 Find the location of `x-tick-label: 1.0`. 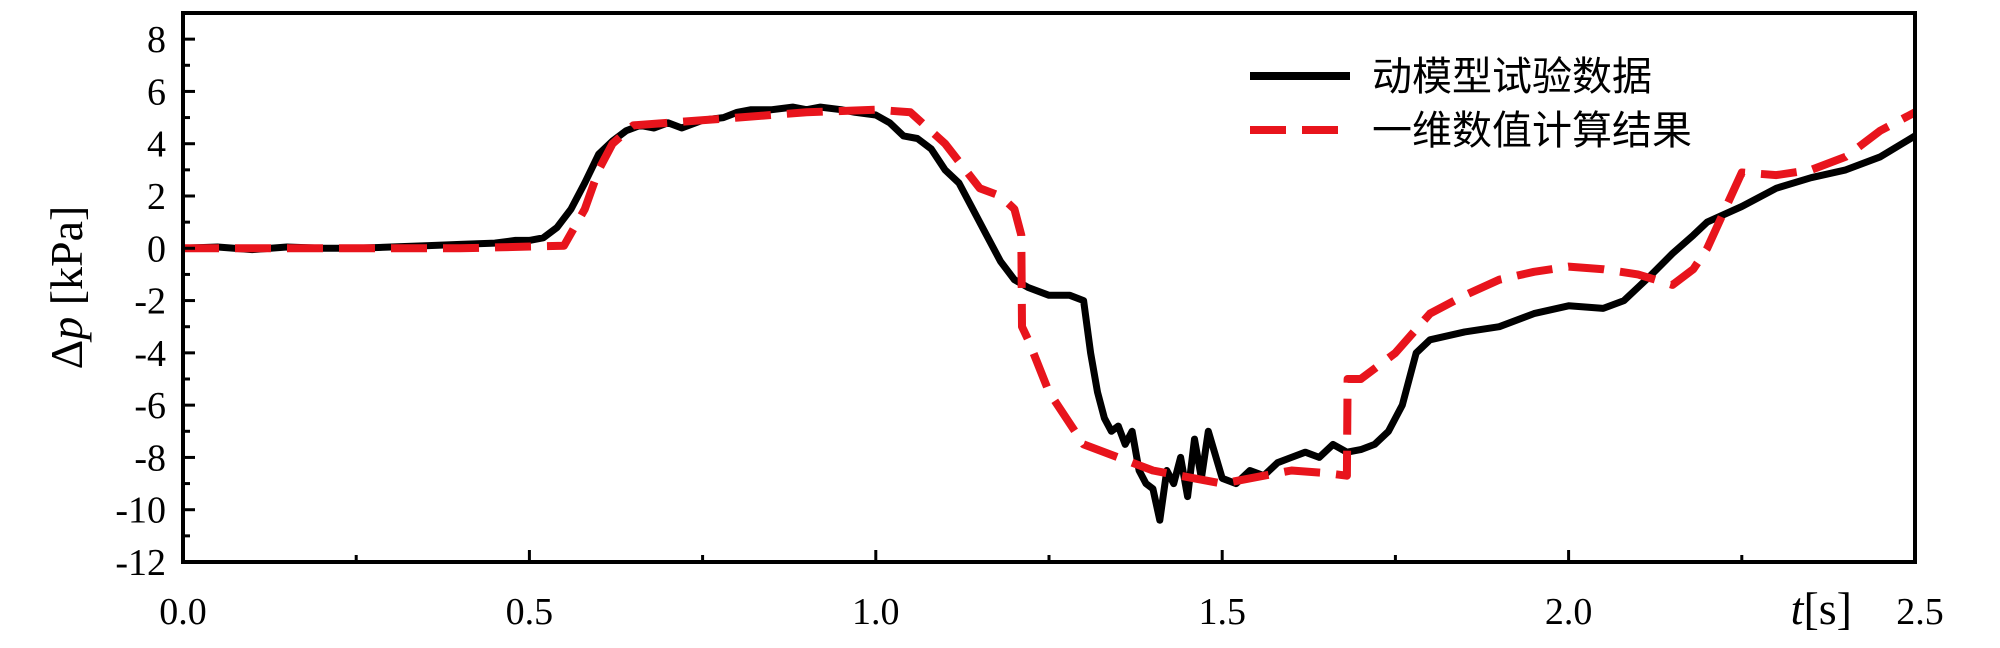

x-tick-label: 1.0 is located at coordinates (876, 612).